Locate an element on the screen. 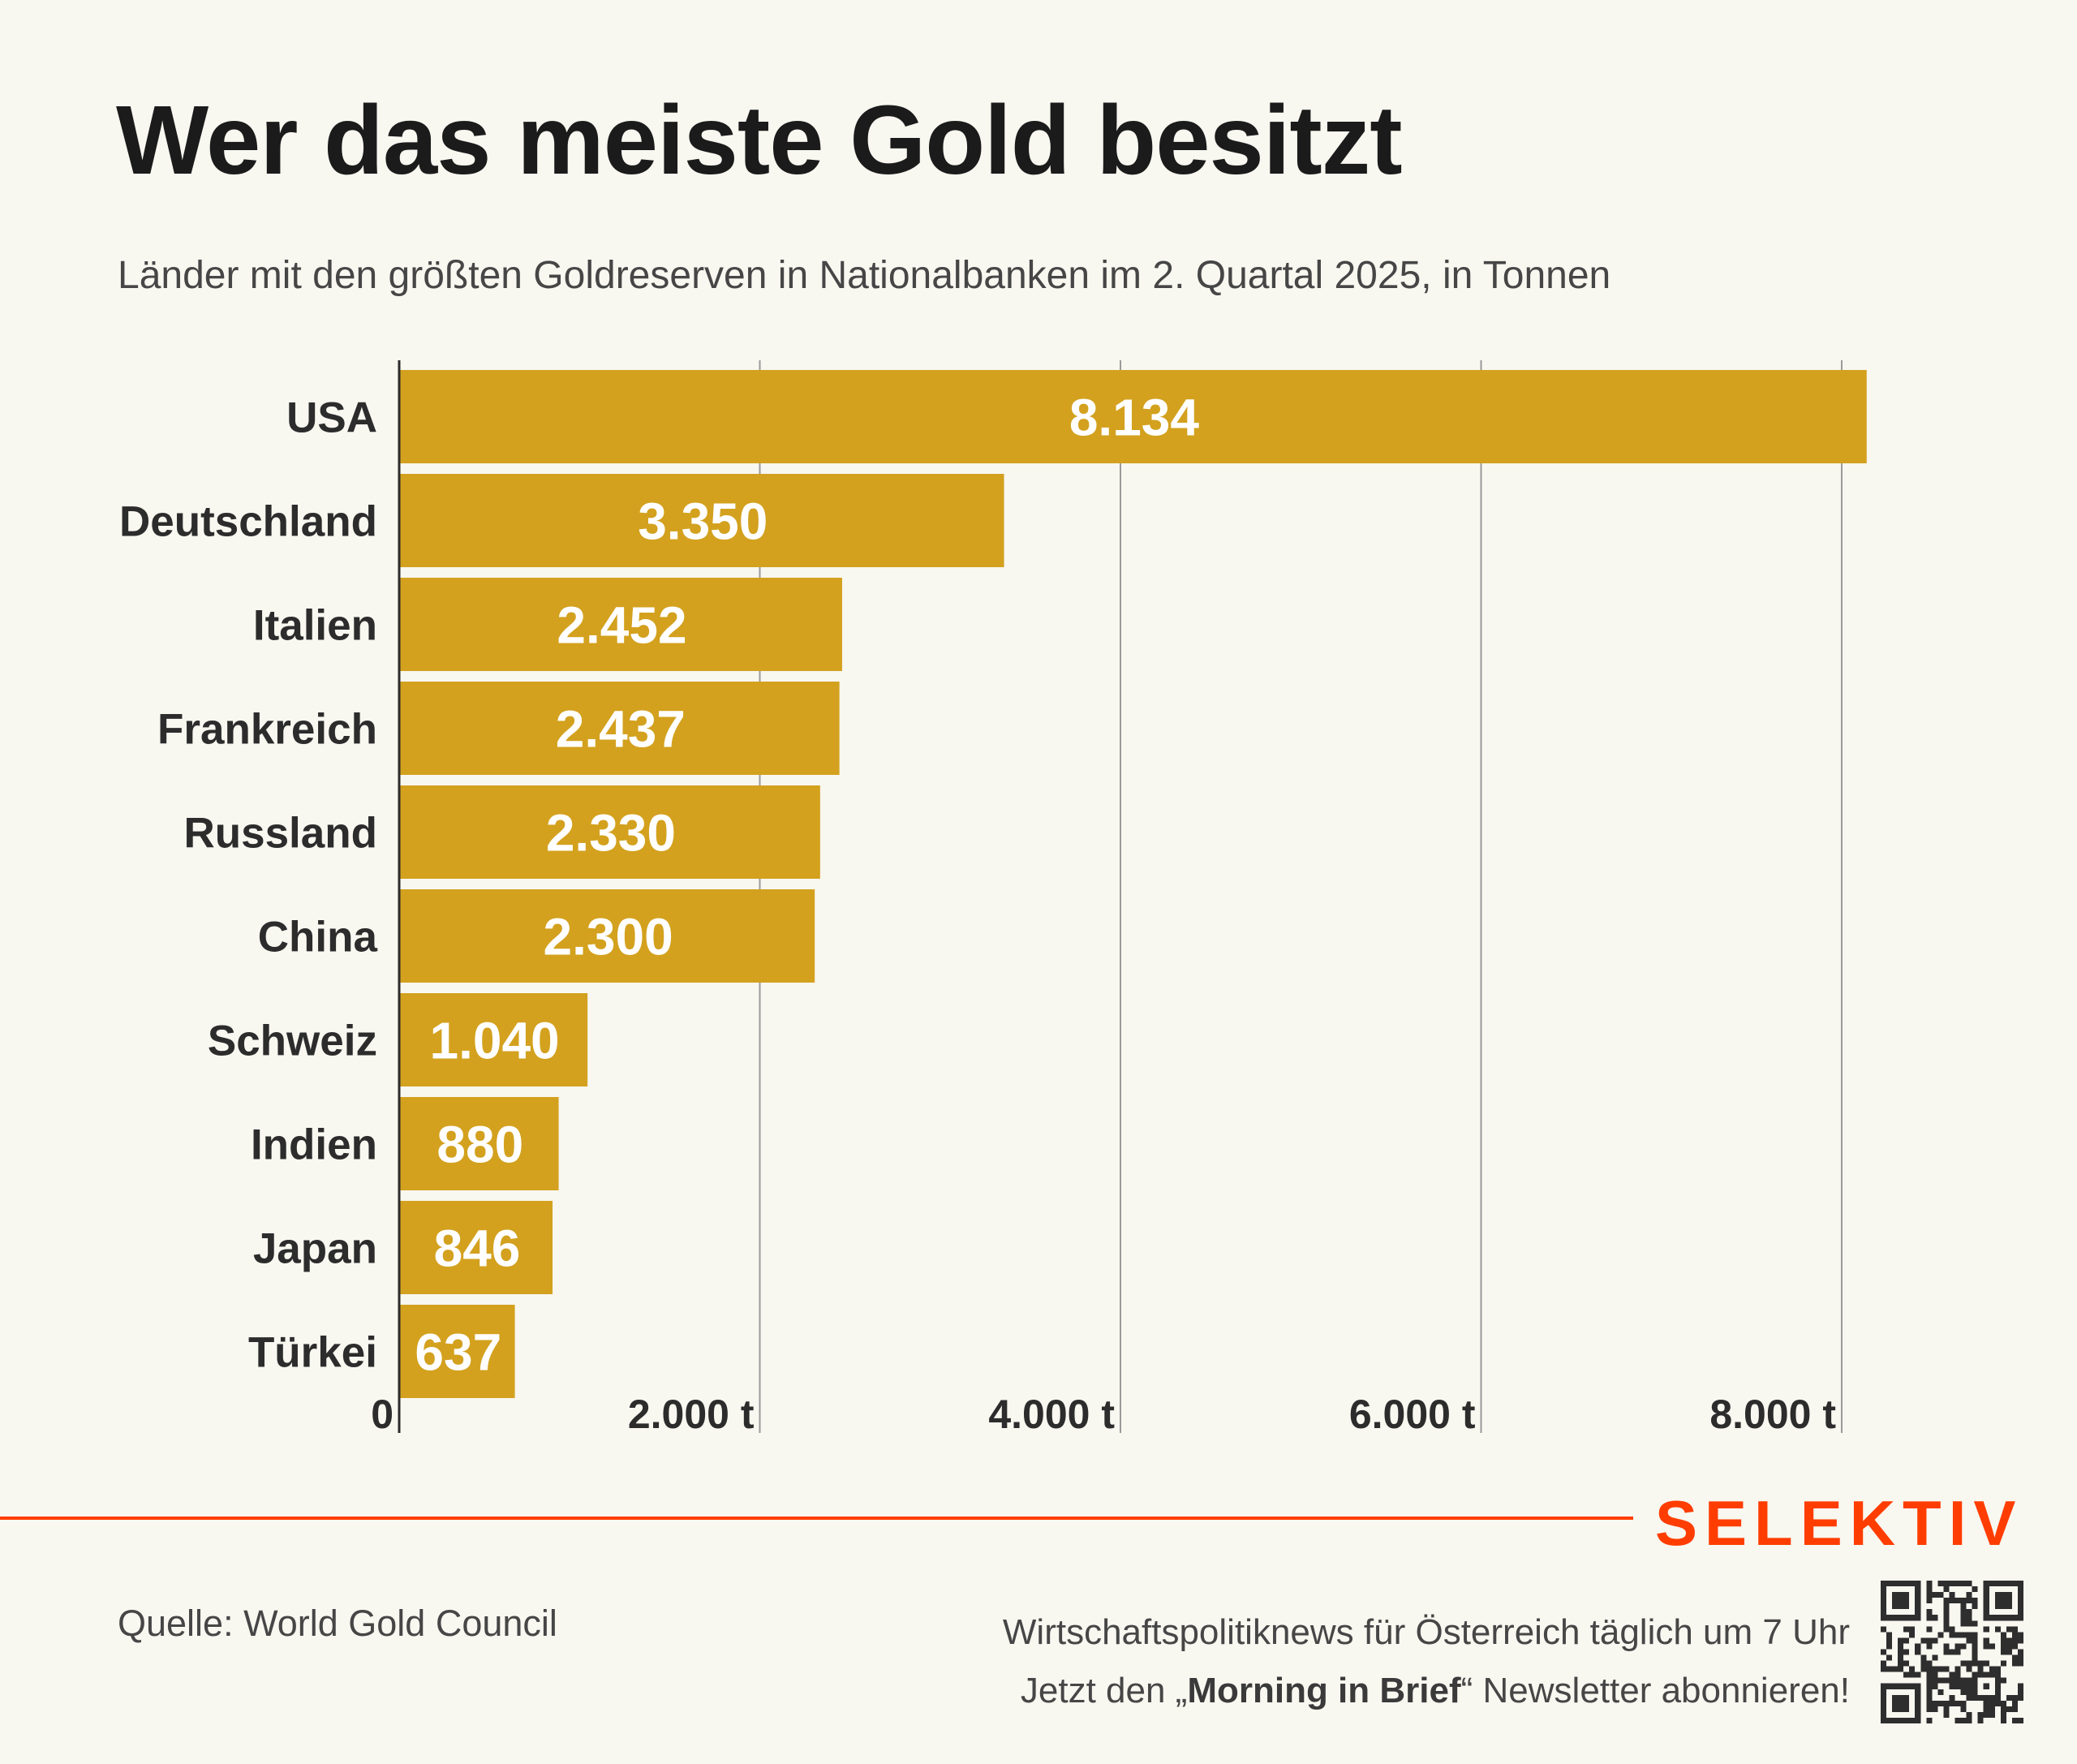 This screenshot has width=2077, height=1764. category-label: USA is located at coordinates (331, 418).